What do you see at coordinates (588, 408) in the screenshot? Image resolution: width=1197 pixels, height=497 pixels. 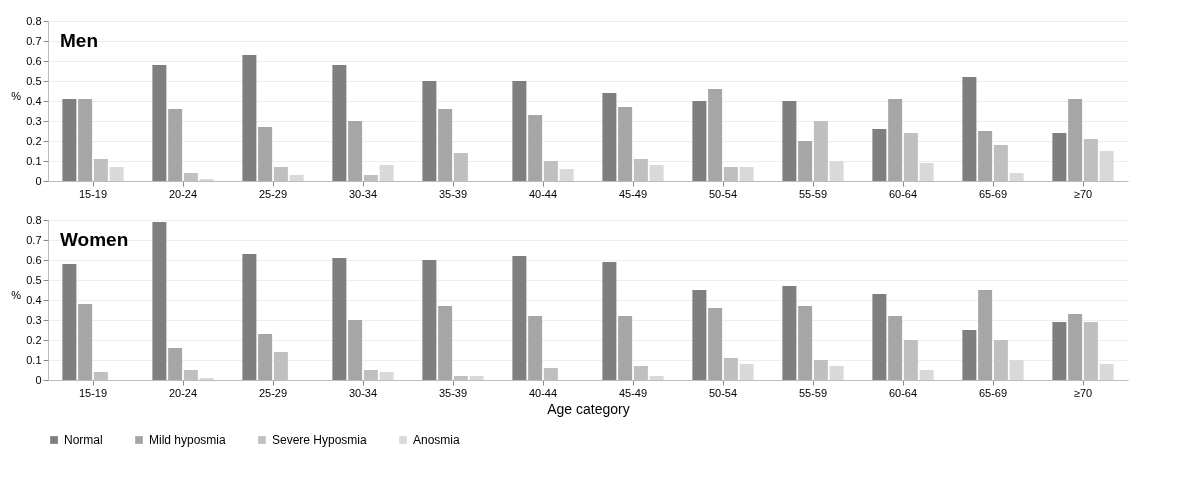 I see `x-axis-title: Age category` at bounding box center [588, 408].